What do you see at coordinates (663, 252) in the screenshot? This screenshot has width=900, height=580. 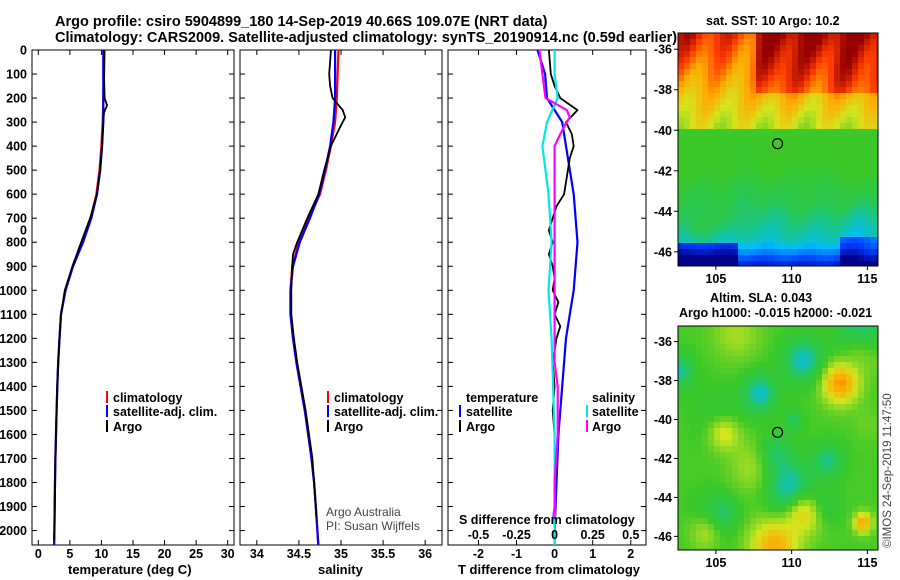 I see `map-y-tick-label: -46` at bounding box center [663, 252].